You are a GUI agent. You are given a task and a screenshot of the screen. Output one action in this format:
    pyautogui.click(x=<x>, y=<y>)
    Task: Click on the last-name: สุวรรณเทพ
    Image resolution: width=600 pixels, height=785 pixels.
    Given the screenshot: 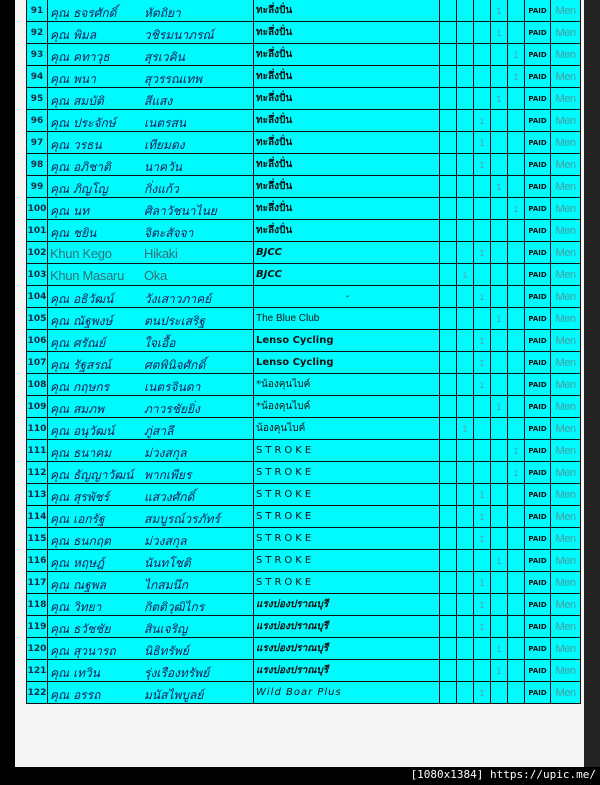 What is the action you would take?
    pyautogui.click(x=173, y=79)
    